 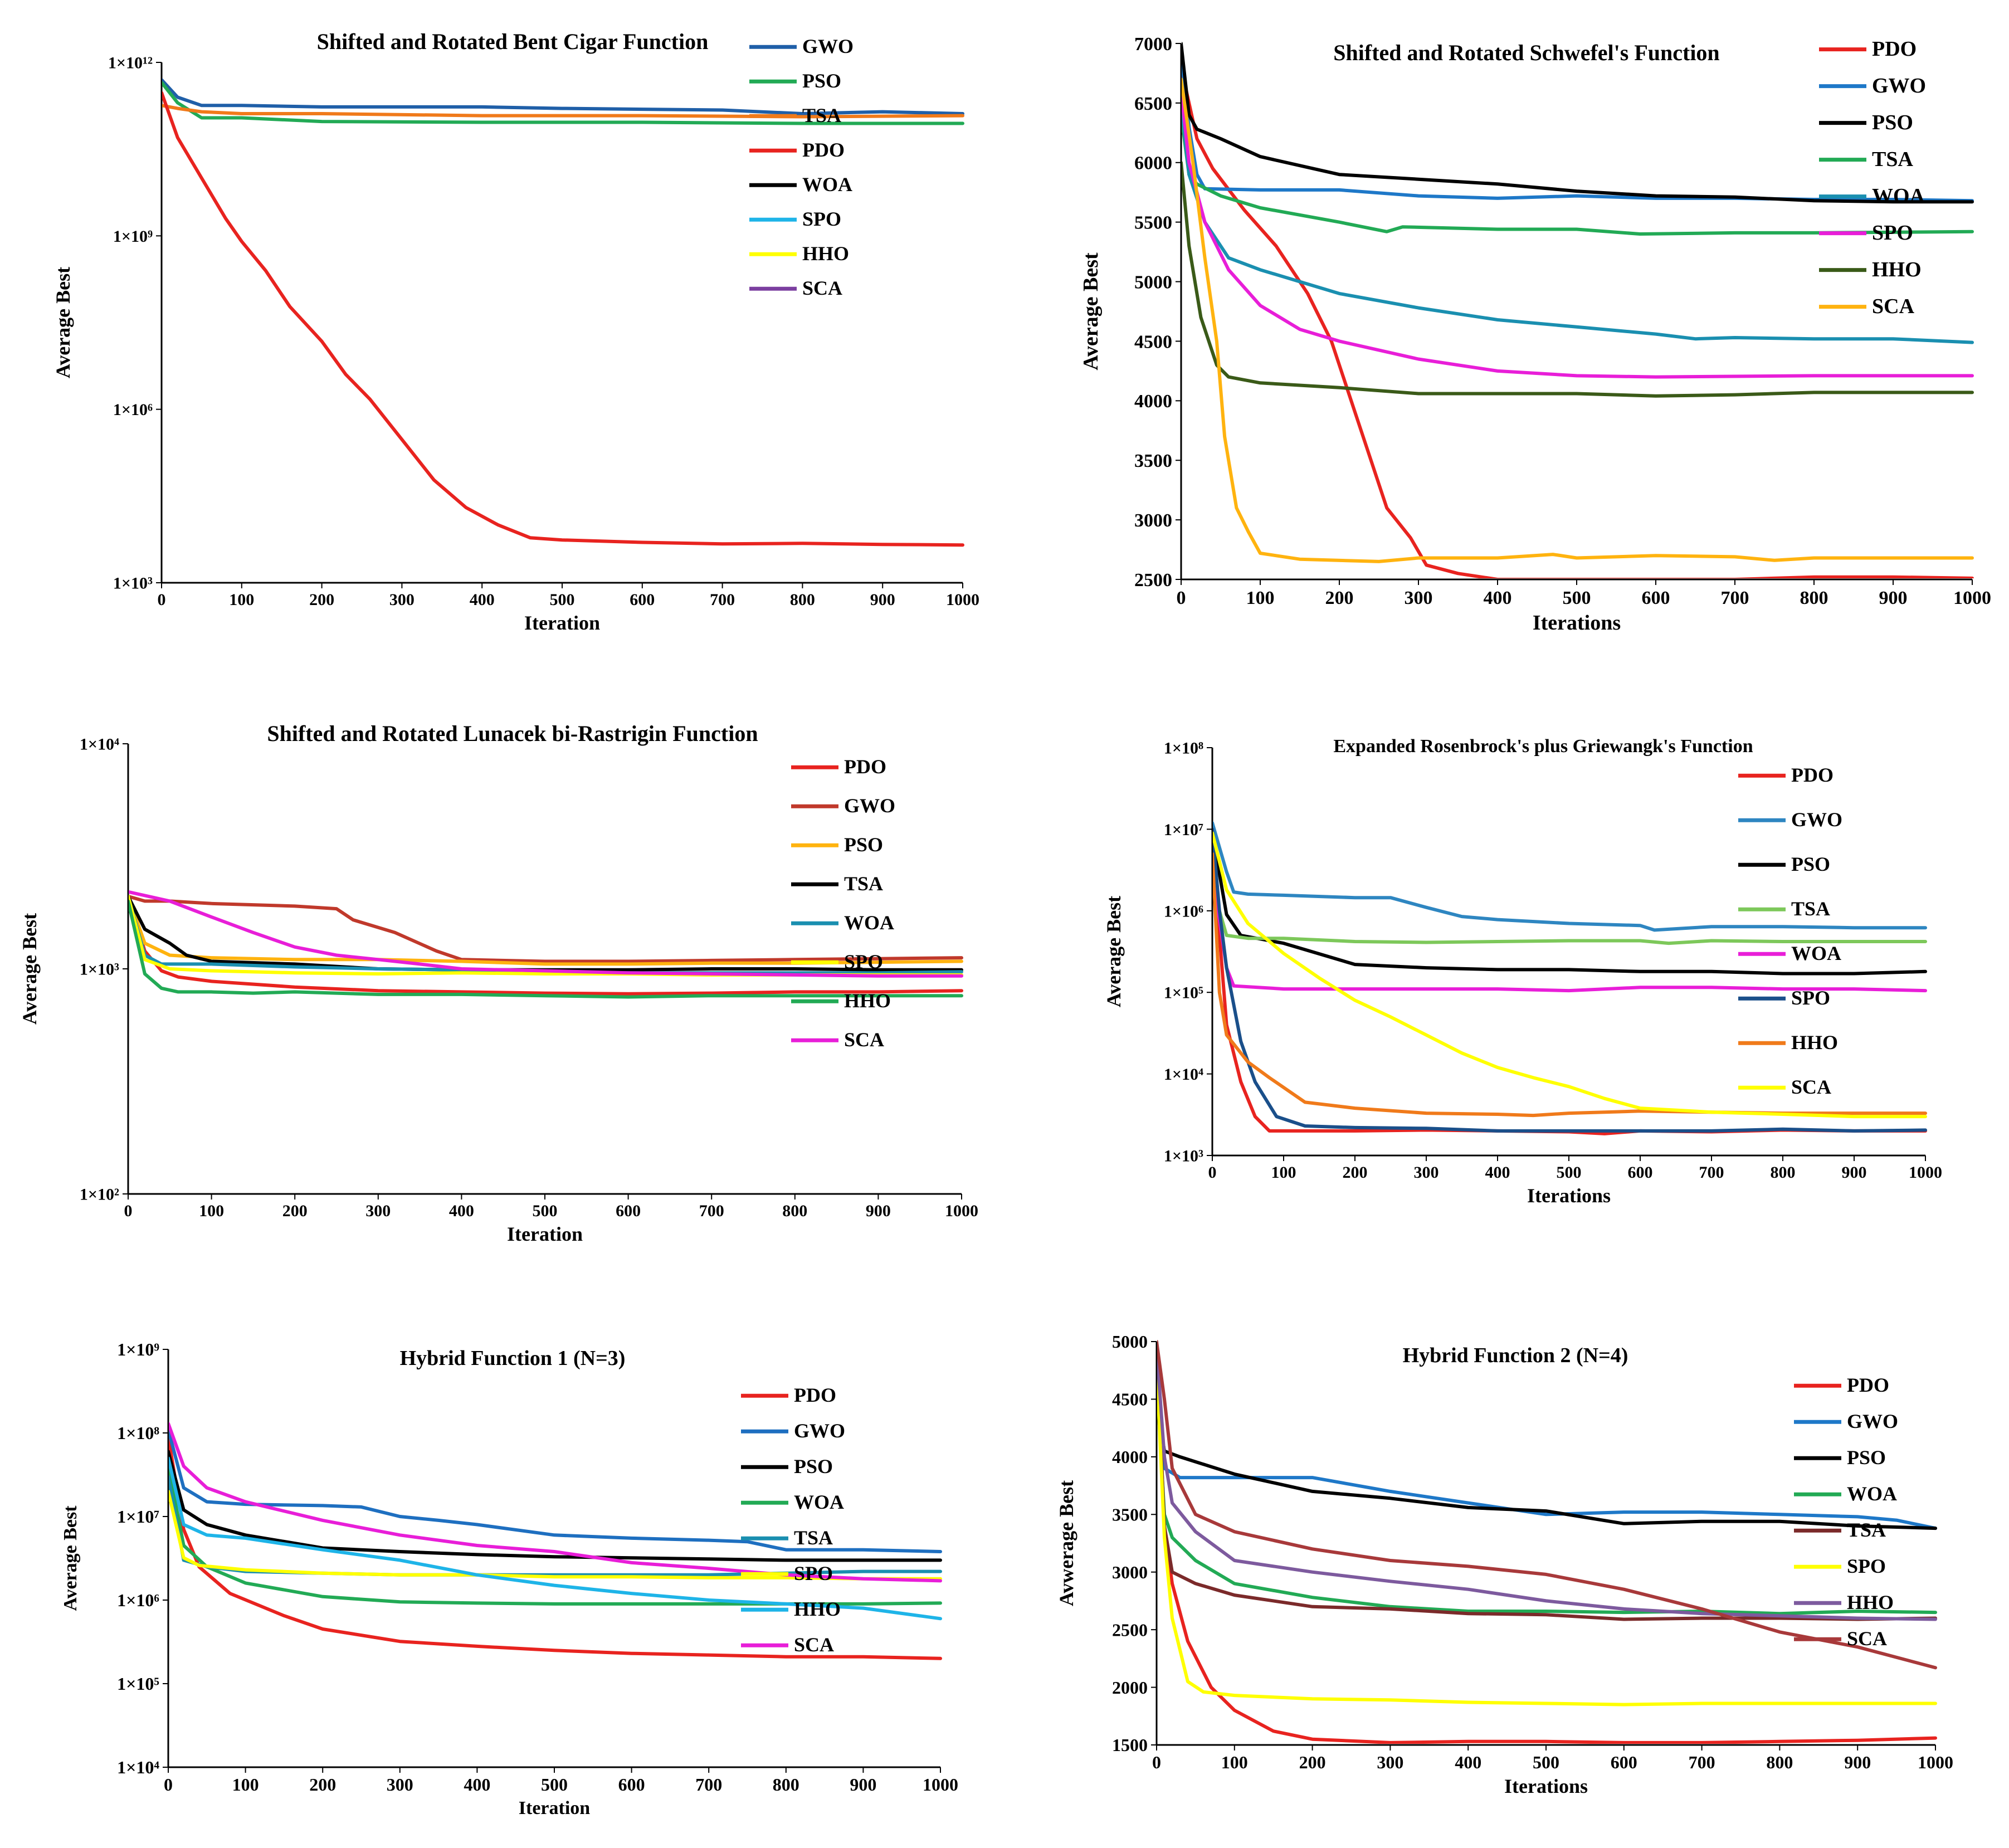 What do you see at coordinates (793, 1520) in the screenshot?
I see `legend: PDO GWO PSO WOA TSA SPO HHO SCA` at bounding box center [793, 1520].